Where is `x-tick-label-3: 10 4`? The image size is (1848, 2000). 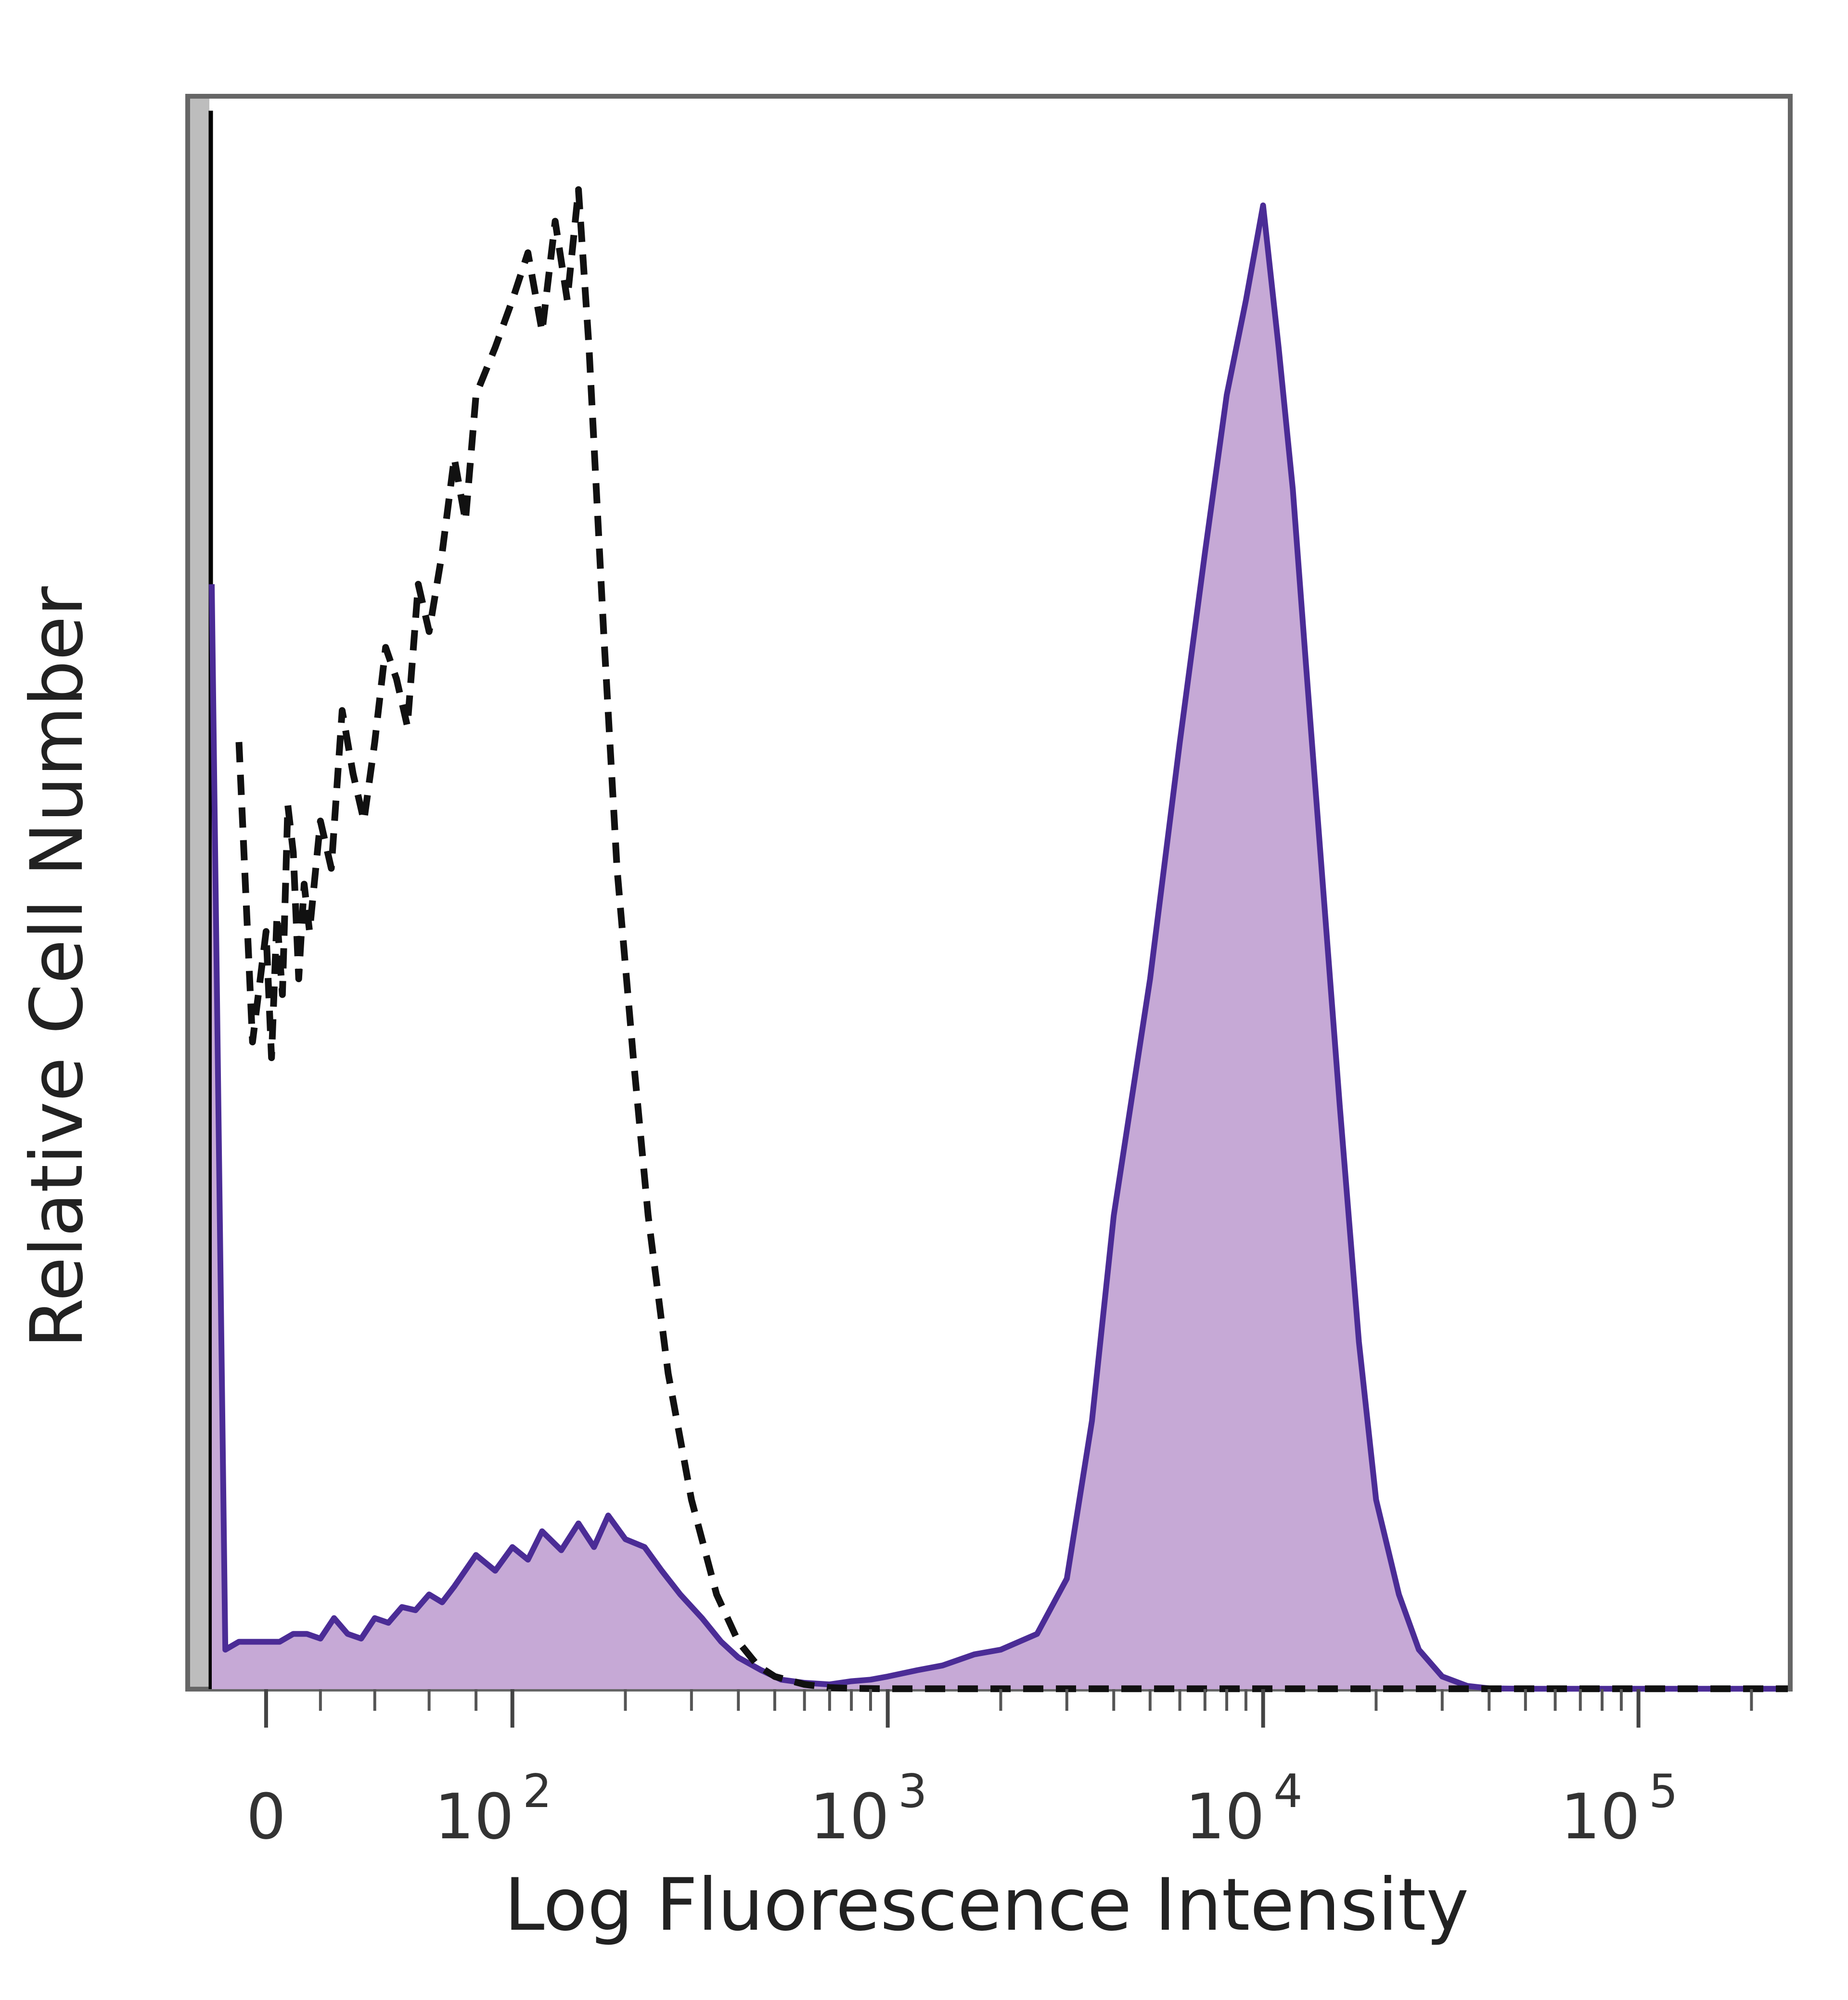
x-tick-label-3: 10 4 is located at coordinates (1244, 1809).